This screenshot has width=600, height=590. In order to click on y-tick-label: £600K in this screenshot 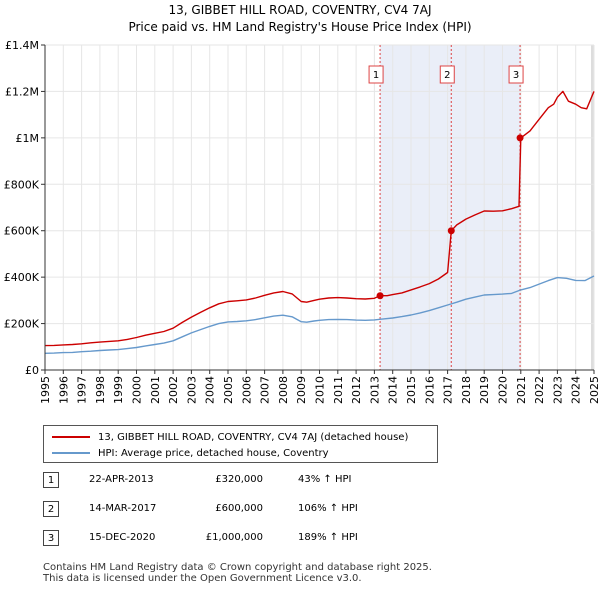, I will do `click(22, 231)`.